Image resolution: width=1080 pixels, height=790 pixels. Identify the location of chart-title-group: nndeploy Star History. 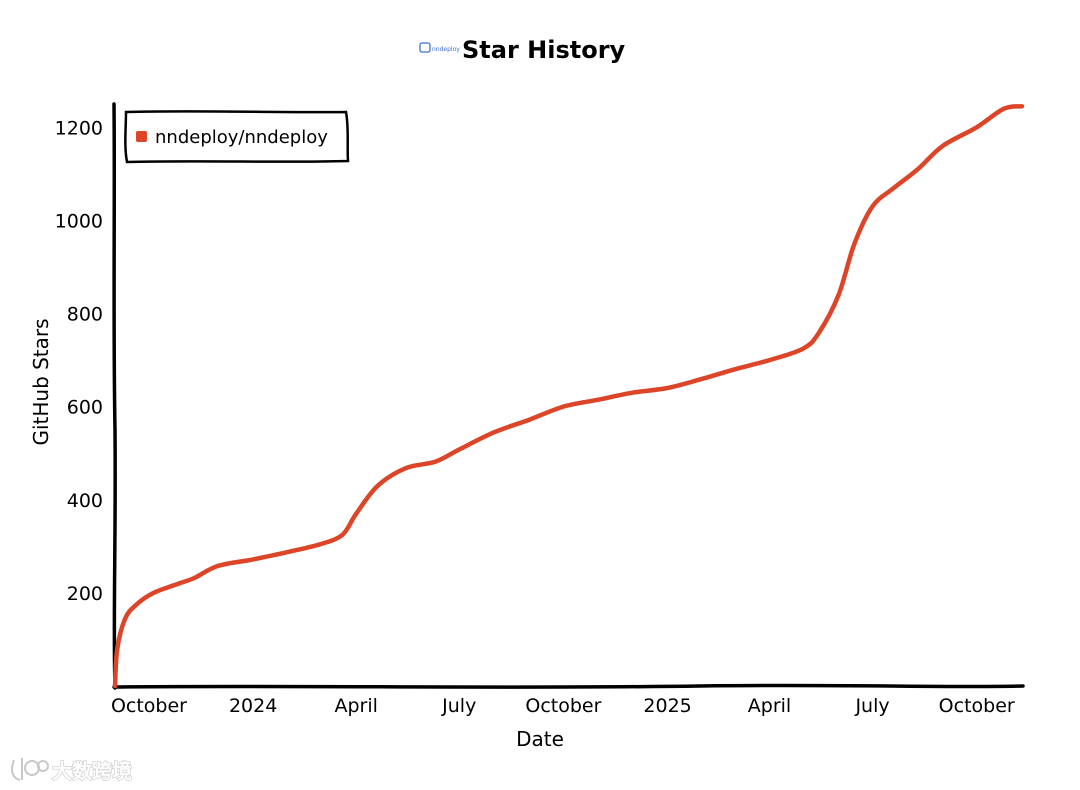
(522, 50).